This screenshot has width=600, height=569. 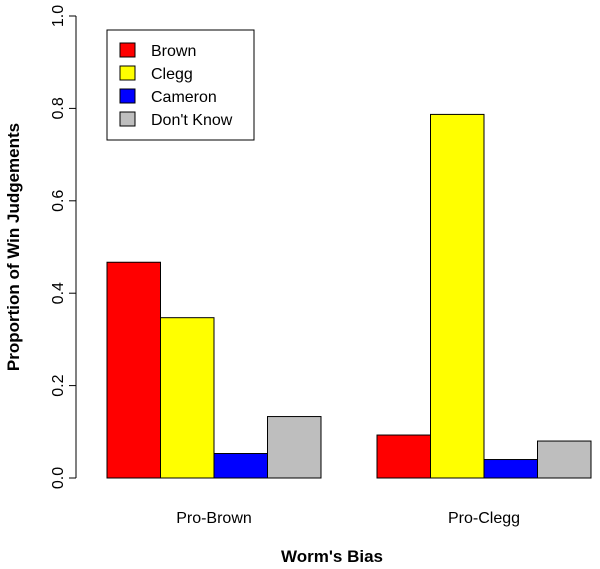 What do you see at coordinates (564, 459) in the screenshot?
I see `bar-pro-clegg-don-t-know` at bounding box center [564, 459].